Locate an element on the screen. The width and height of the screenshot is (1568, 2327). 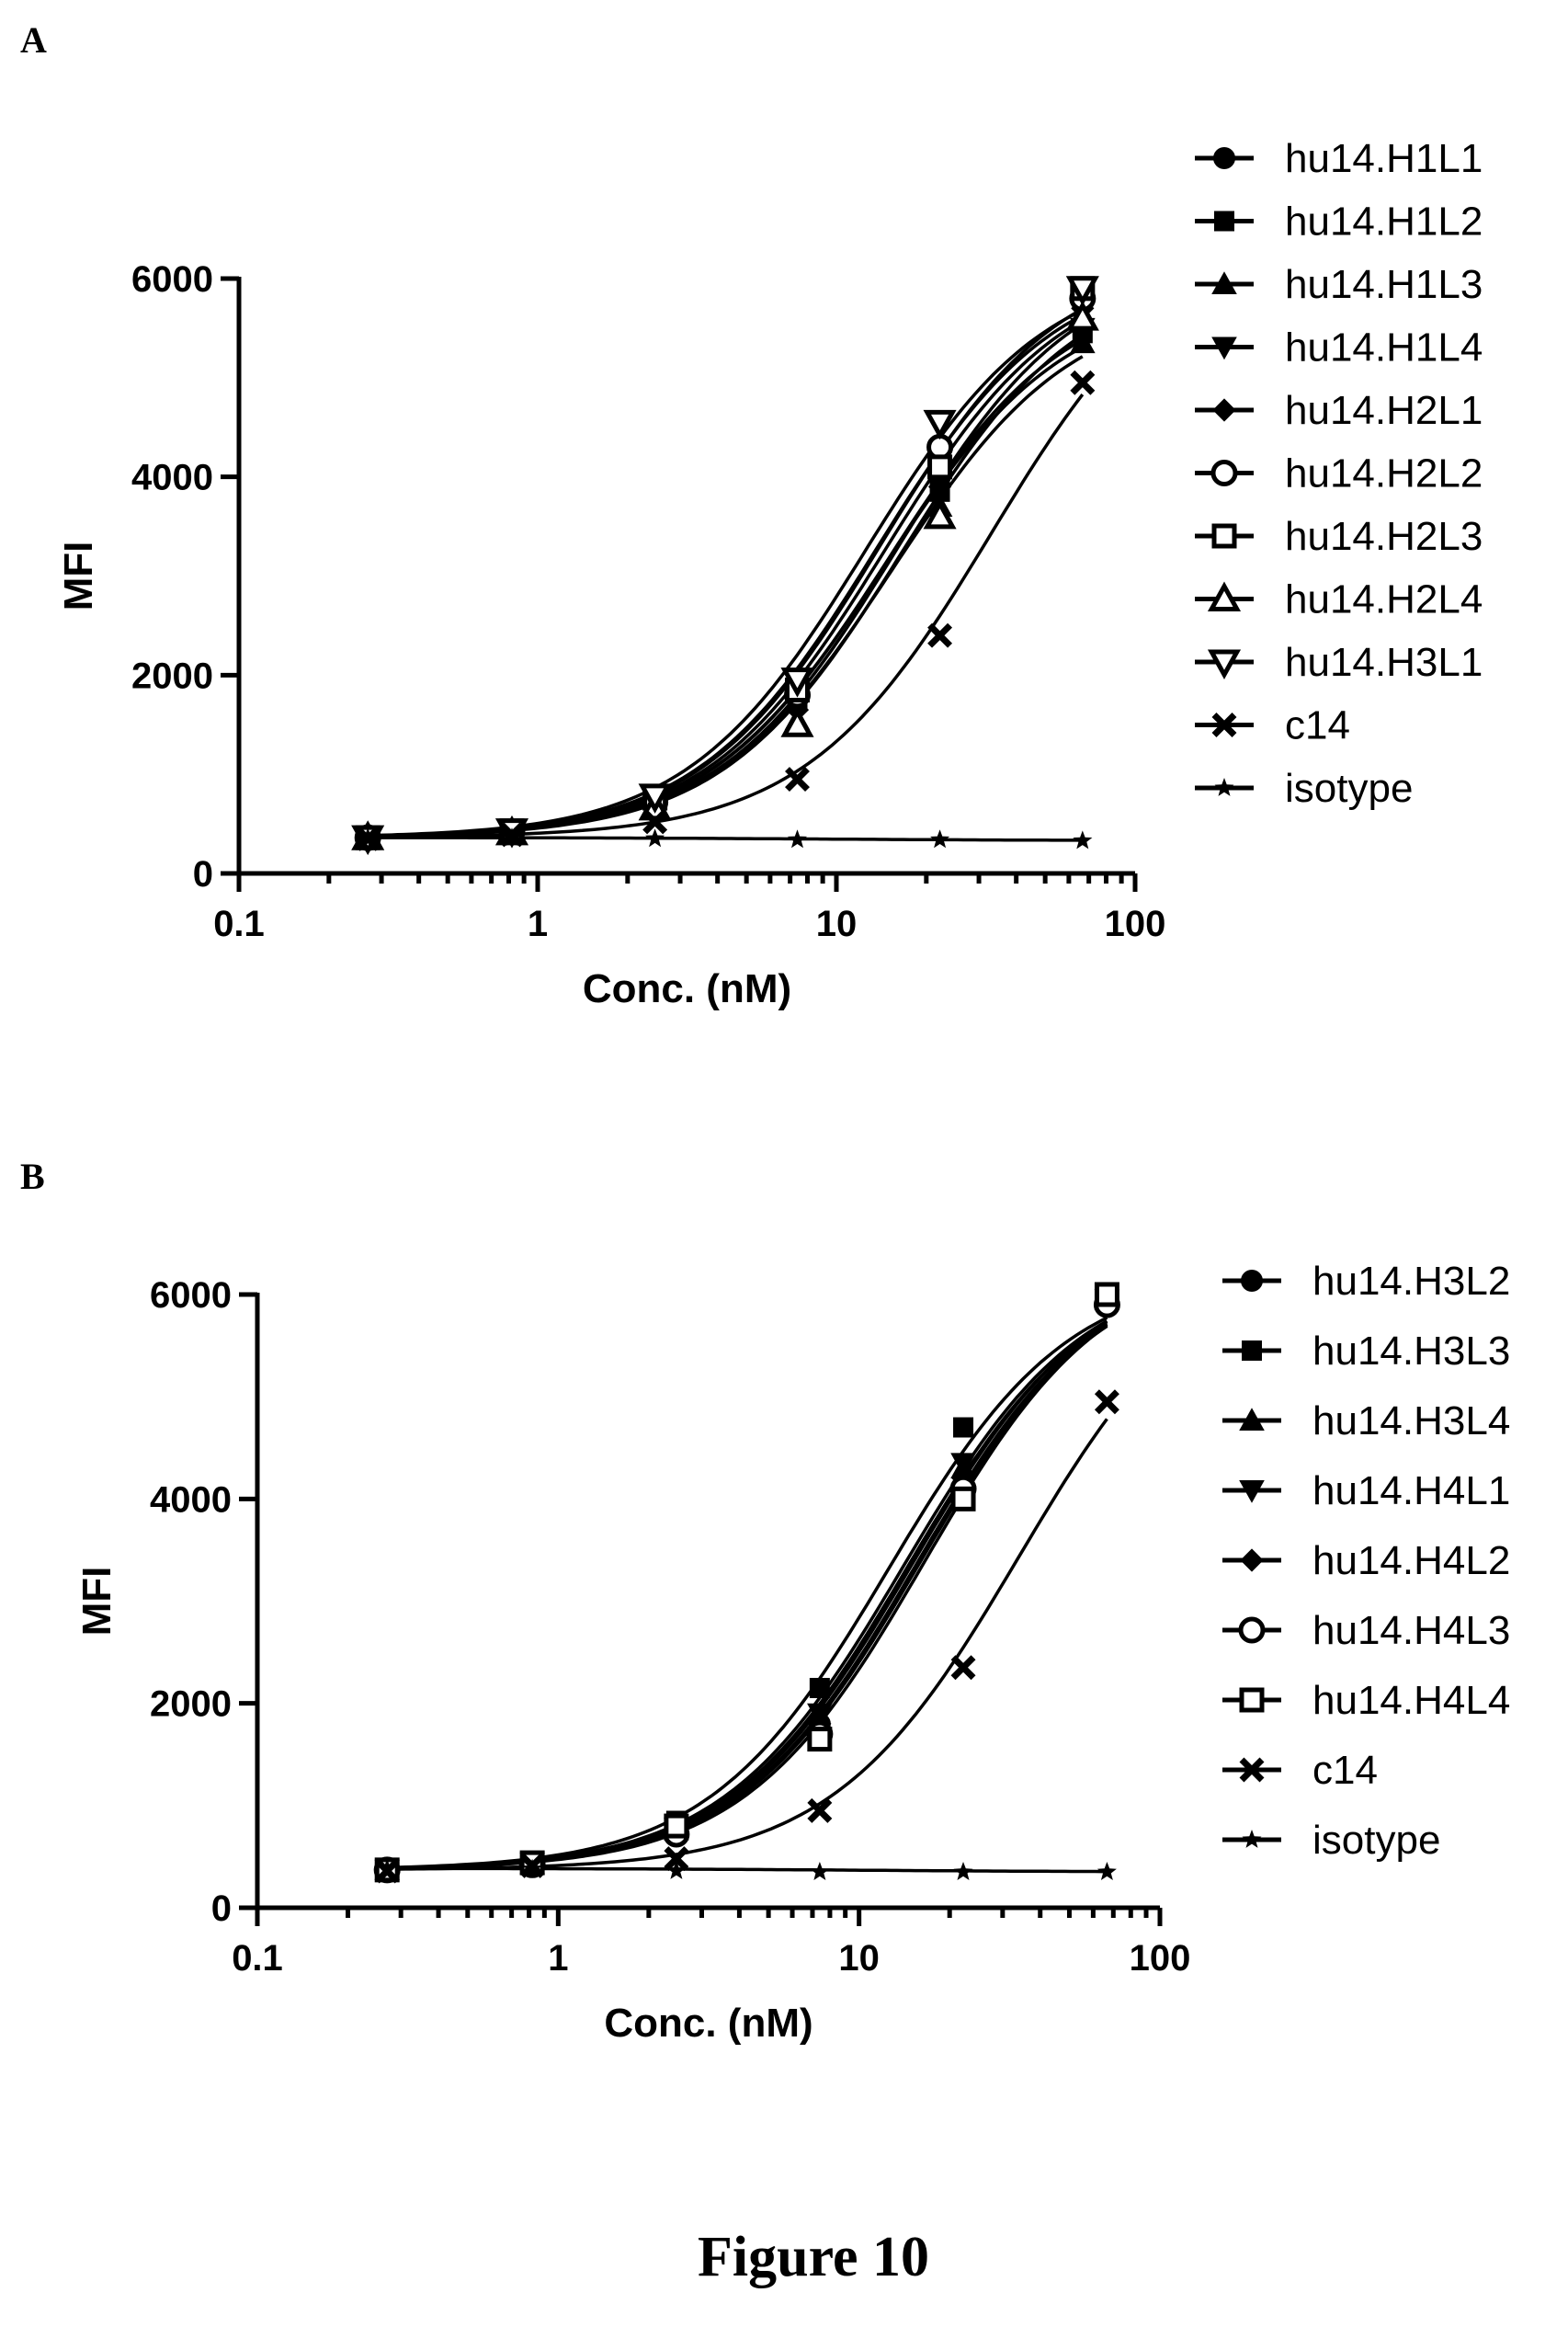
fit-curve-hu14-h3l1 is located at coordinates (726, 573).